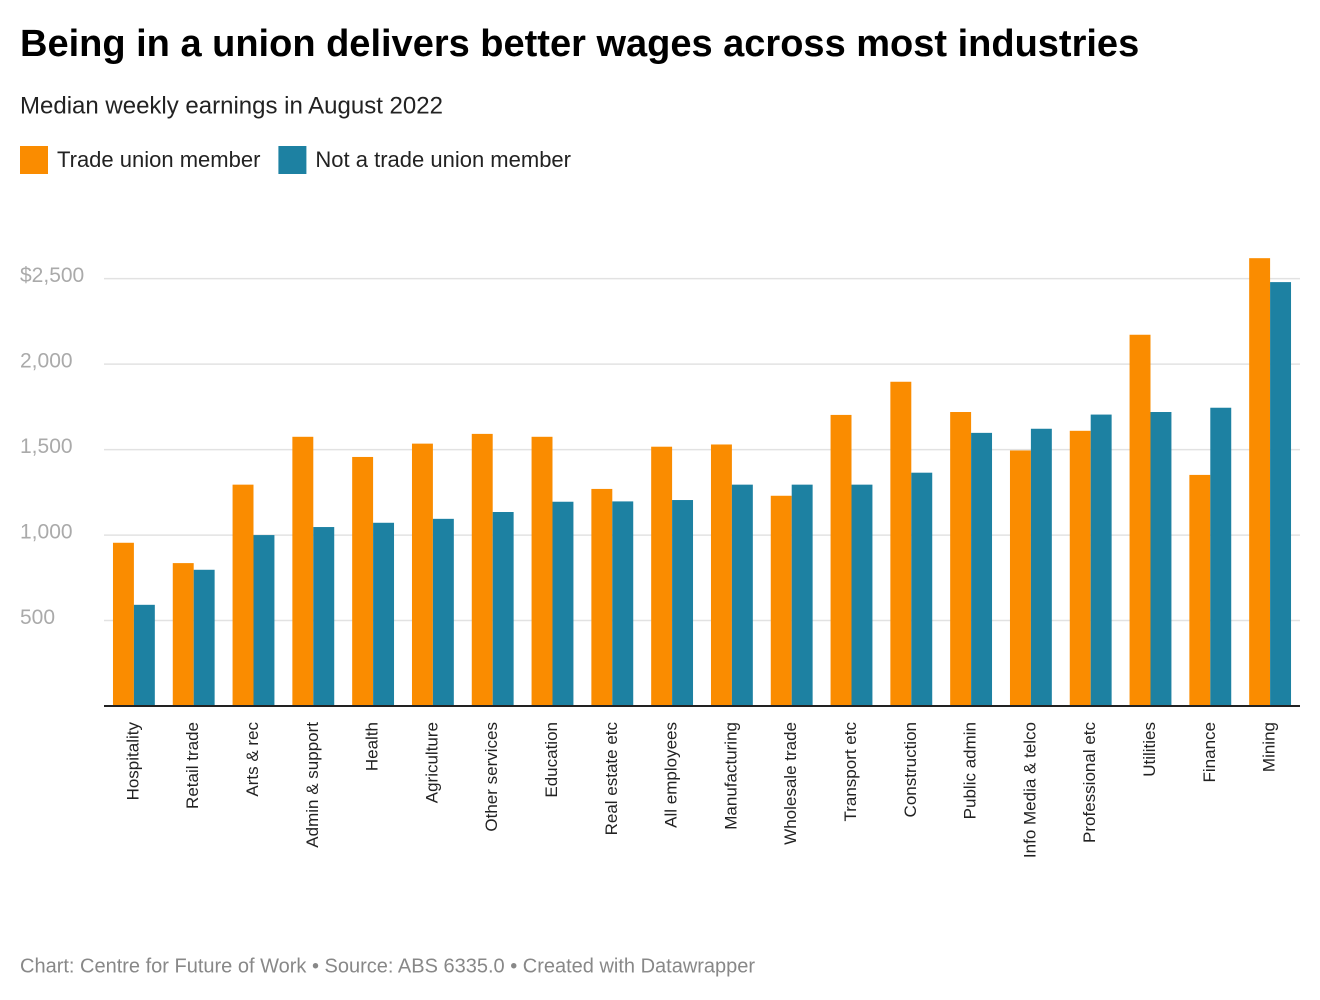 The image size is (1320, 1000). What do you see at coordinates (443, 159) in the screenshot?
I see `legend-label: Not a trade union member` at bounding box center [443, 159].